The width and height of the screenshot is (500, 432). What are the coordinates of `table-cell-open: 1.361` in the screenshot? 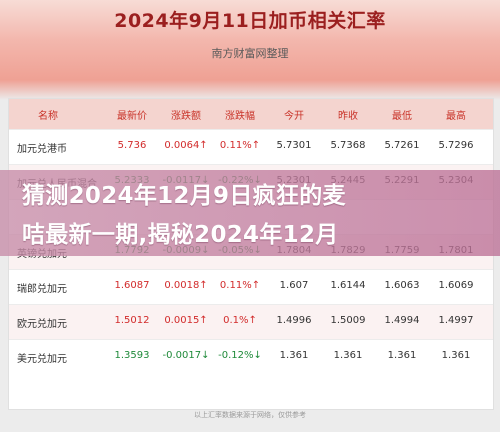 It's located at (294, 355).